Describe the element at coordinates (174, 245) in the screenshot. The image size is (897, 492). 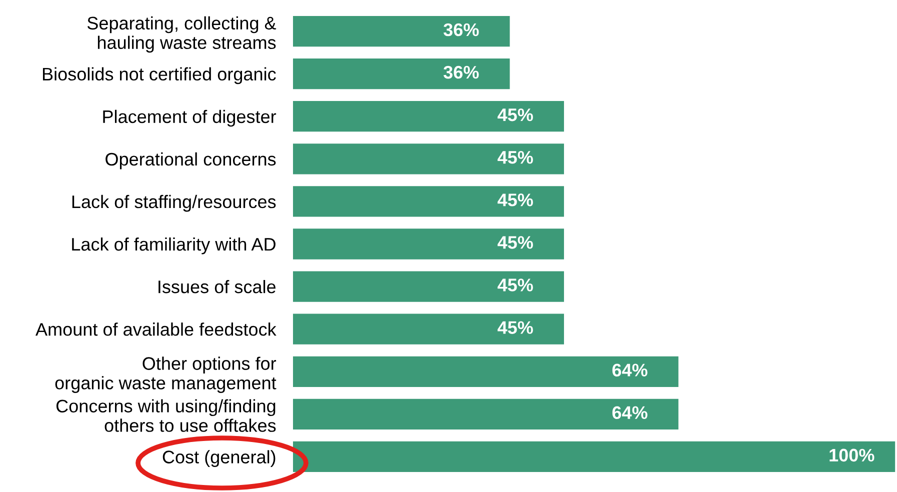
I see `y-tick-label: Lack of familiarity with AD` at that location.